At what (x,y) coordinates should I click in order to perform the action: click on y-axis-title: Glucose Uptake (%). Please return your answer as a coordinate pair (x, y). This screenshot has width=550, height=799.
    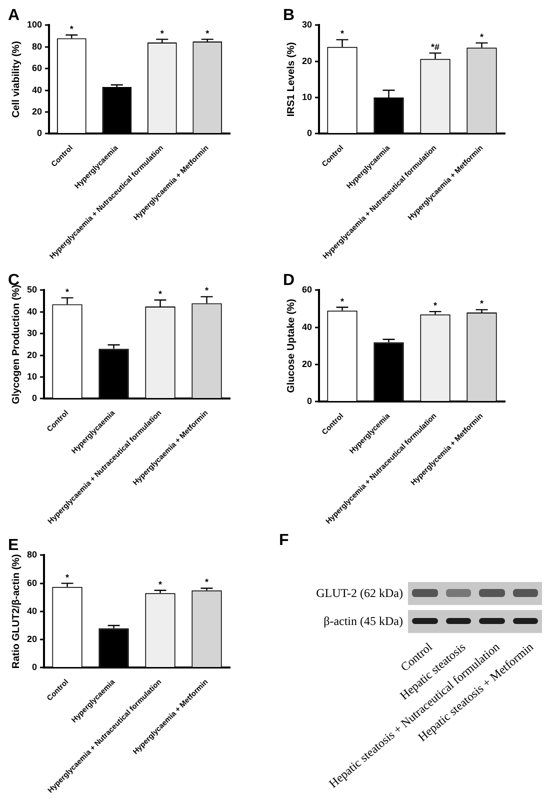
    Looking at the image, I should click on (291, 345).